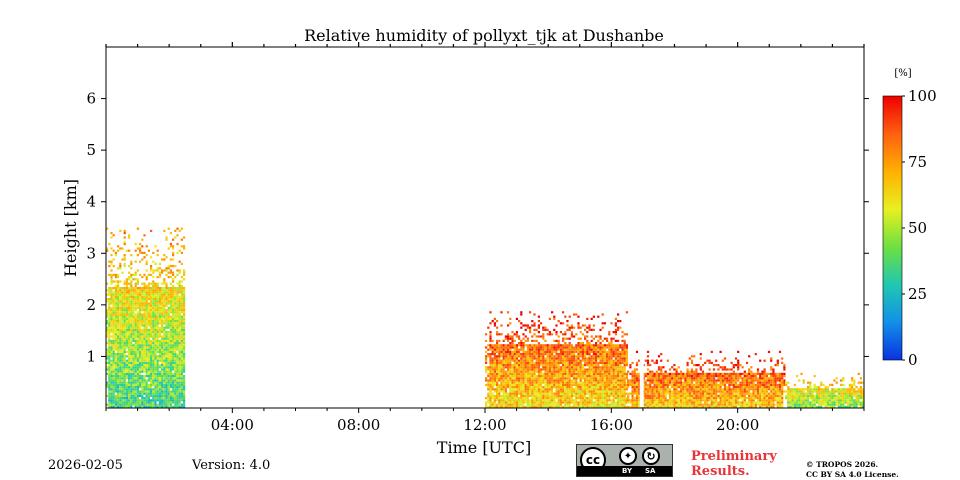  What do you see at coordinates (917, 162) in the screenshot?
I see `colorbar-tick-label: 75` at bounding box center [917, 162].